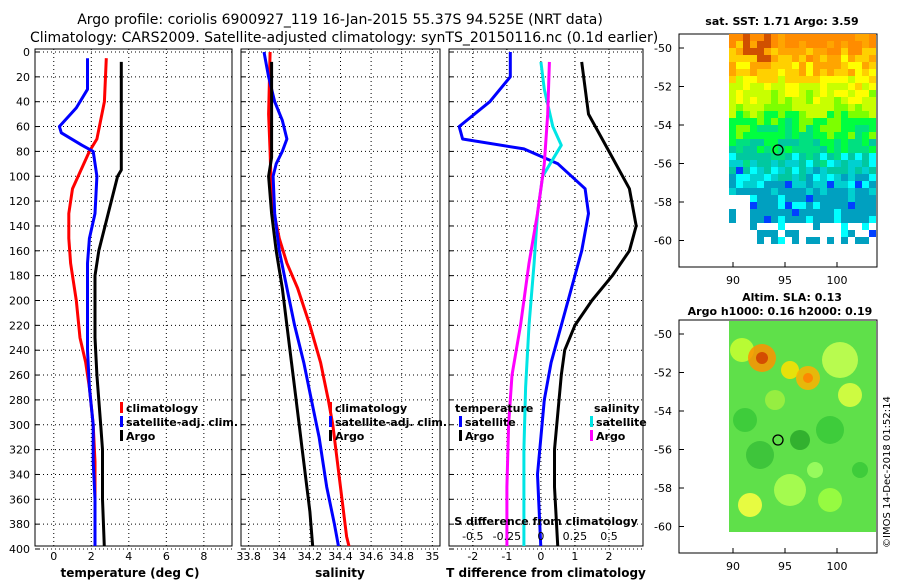 The image size is (900, 580). What do you see at coordinates (19, 474) in the screenshot?
I see `depth-tick-label: 340` at bounding box center [19, 474].